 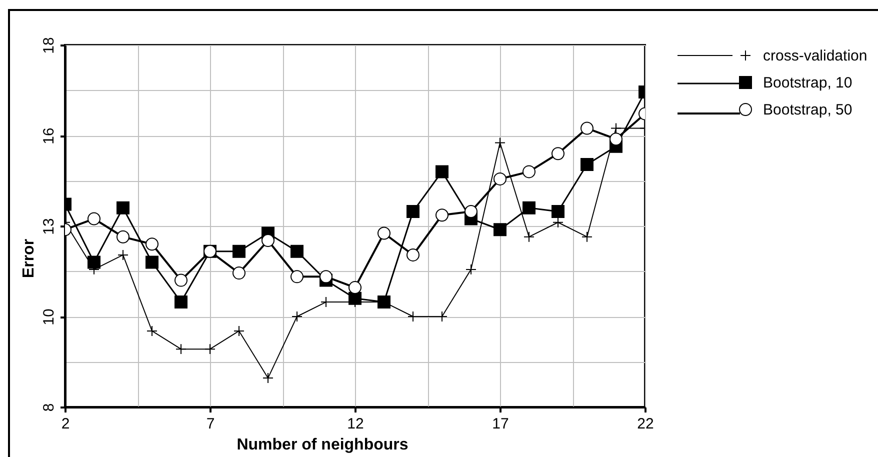 I want to click on y-tick-label: 10, so click(x=49, y=317).